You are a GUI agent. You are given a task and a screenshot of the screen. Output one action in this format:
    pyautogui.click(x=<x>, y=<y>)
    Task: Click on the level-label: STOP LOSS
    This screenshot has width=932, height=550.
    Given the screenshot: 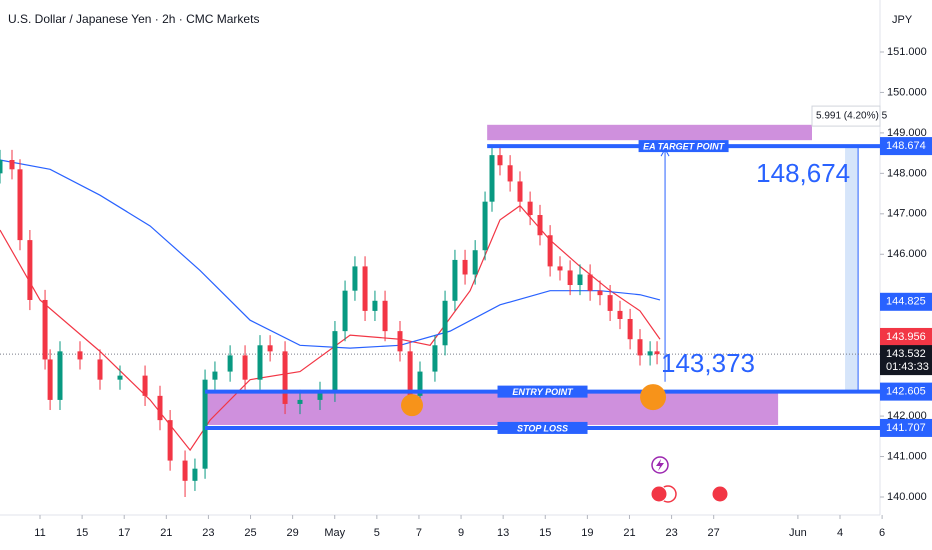 What is the action you would take?
    pyautogui.click(x=542, y=428)
    